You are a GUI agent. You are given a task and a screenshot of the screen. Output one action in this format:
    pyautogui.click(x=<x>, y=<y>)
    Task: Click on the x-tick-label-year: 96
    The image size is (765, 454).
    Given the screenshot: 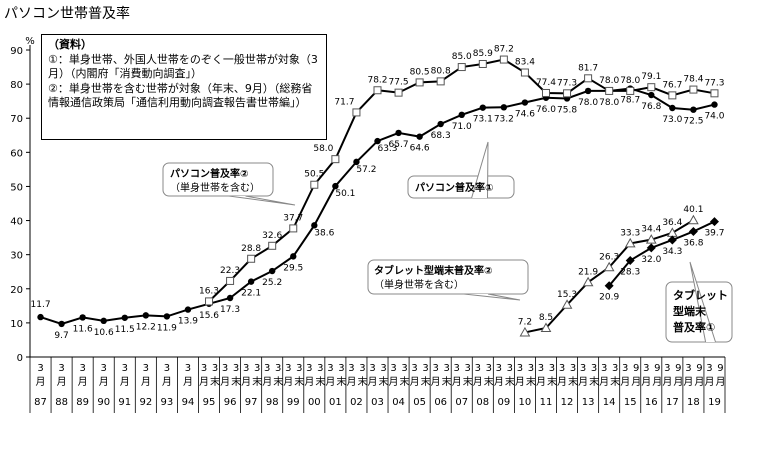 What is the action you would take?
    pyautogui.click(x=230, y=402)
    